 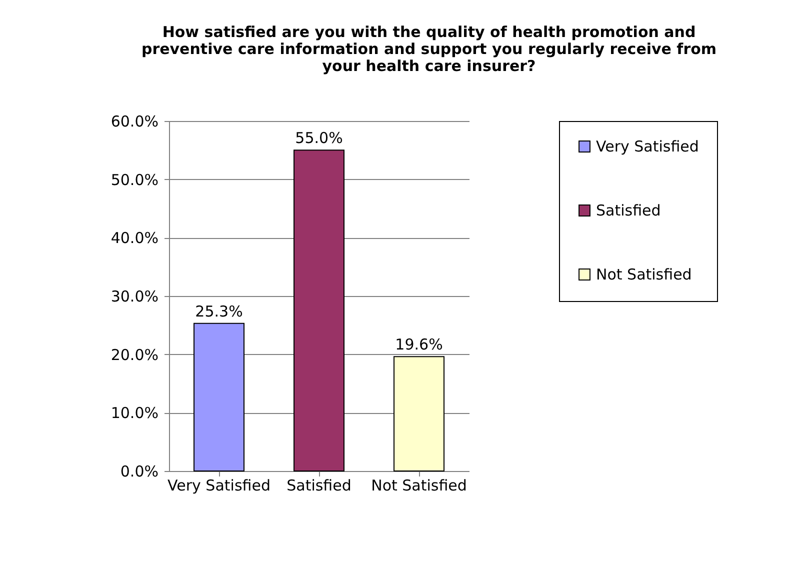 I want to click on x-tick-label: Satisfied, so click(x=319, y=485).